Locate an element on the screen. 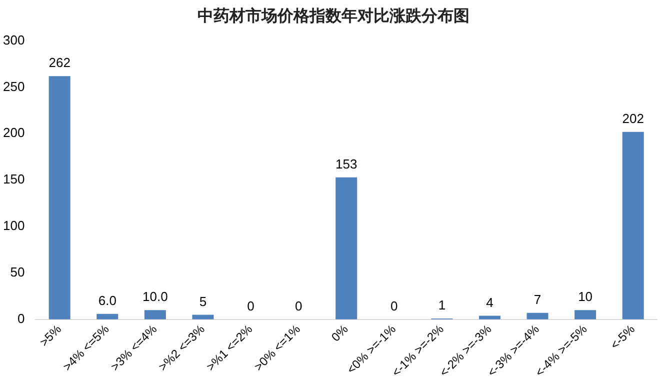 This screenshot has width=667, height=383. data-label: 262 is located at coordinates (59, 62).